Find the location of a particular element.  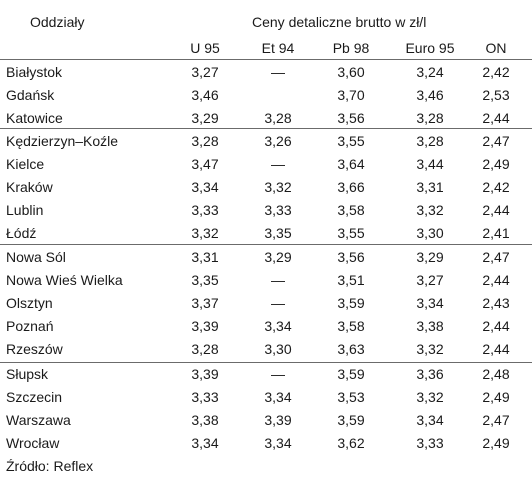

cell-et94: 3,33 is located at coordinates (278, 210).